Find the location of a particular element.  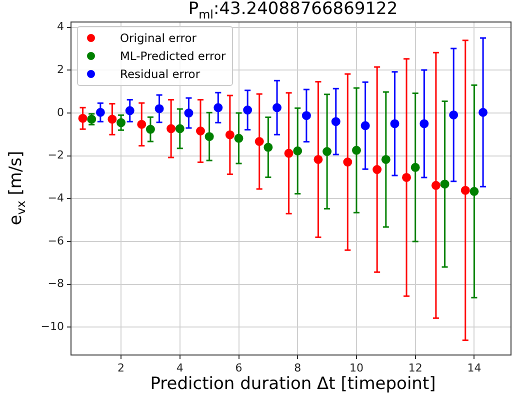

legend-label: ML-Predicted error is located at coordinates (173, 56).